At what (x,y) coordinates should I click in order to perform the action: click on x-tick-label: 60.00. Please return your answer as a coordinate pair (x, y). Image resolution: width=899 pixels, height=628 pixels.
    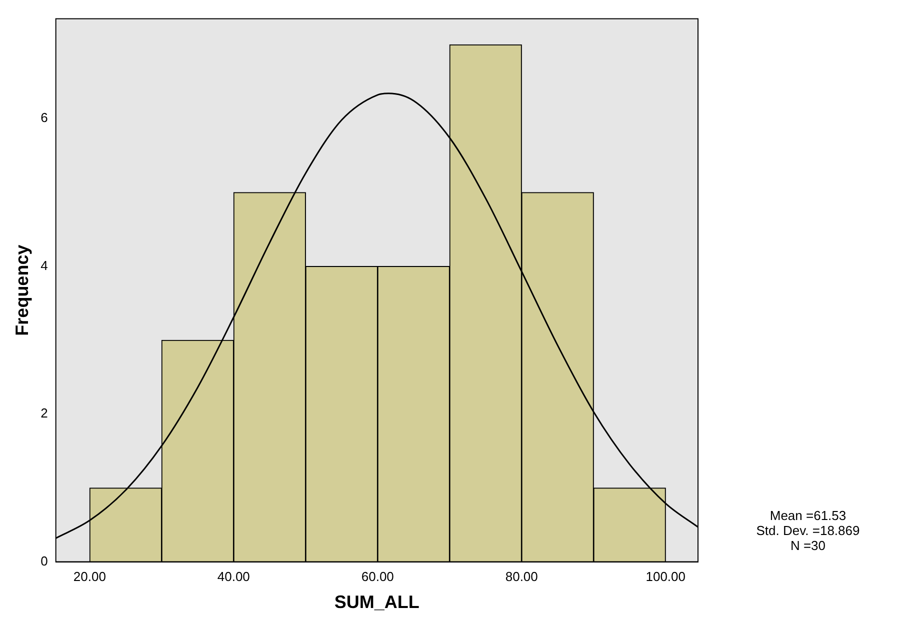
    Looking at the image, I should click on (377, 576).